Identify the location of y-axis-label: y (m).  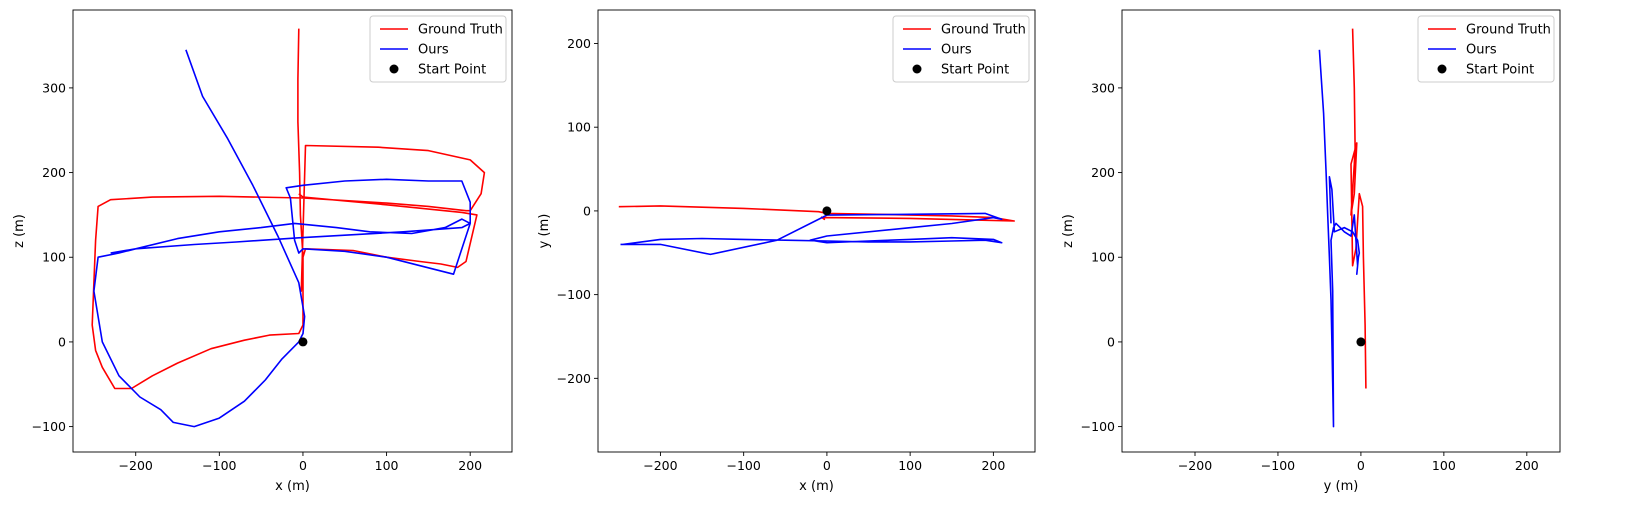
(544, 231).